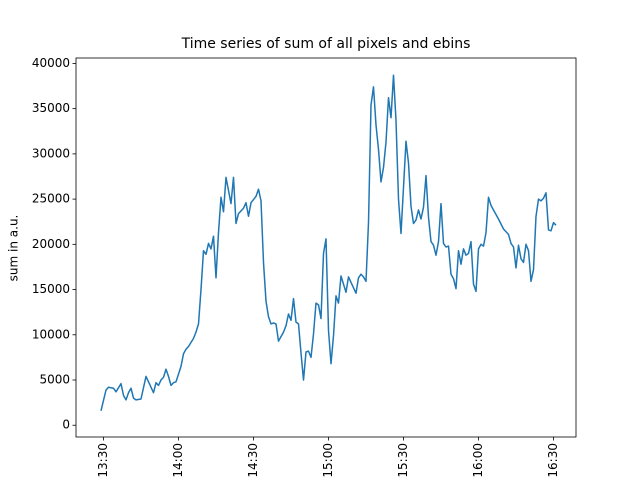 Image resolution: width=640 pixels, height=480 pixels. Describe the element at coordinates (54, 380) in the screenshot. I see `y-tick-label: 5000` at that location.